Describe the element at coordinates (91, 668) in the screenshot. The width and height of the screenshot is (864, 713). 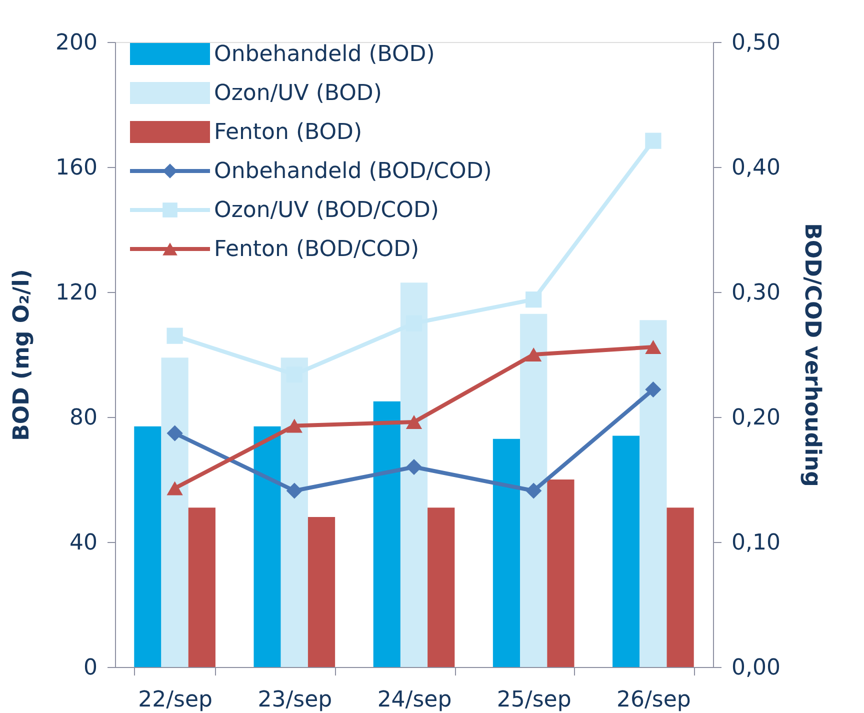
I see `y-tick-label: 0` at that location.